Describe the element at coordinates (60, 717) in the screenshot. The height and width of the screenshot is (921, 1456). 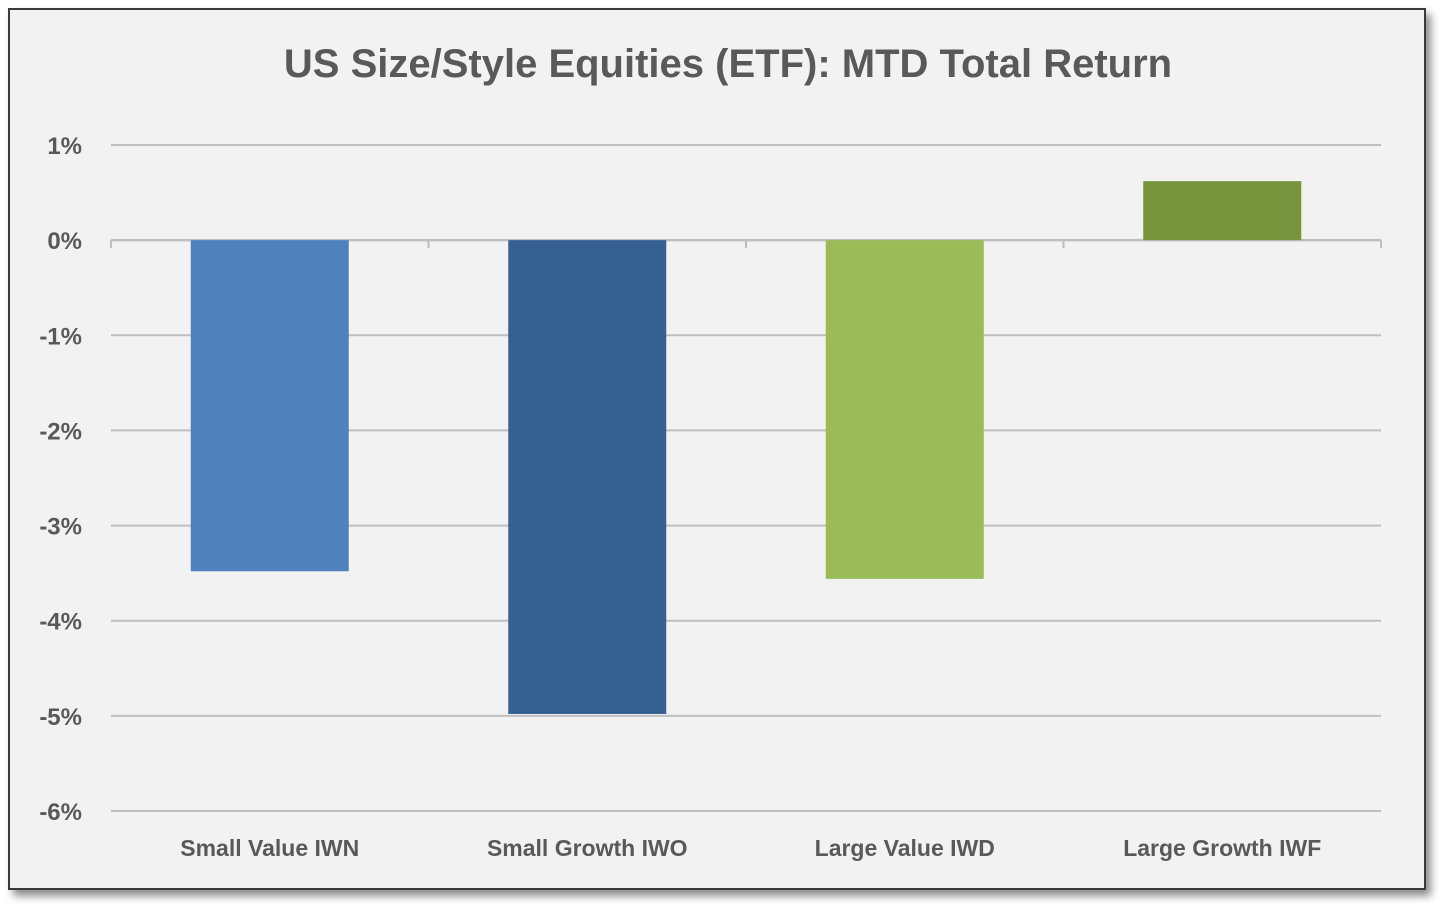
I see `y-tick-label: -5%` at that location.